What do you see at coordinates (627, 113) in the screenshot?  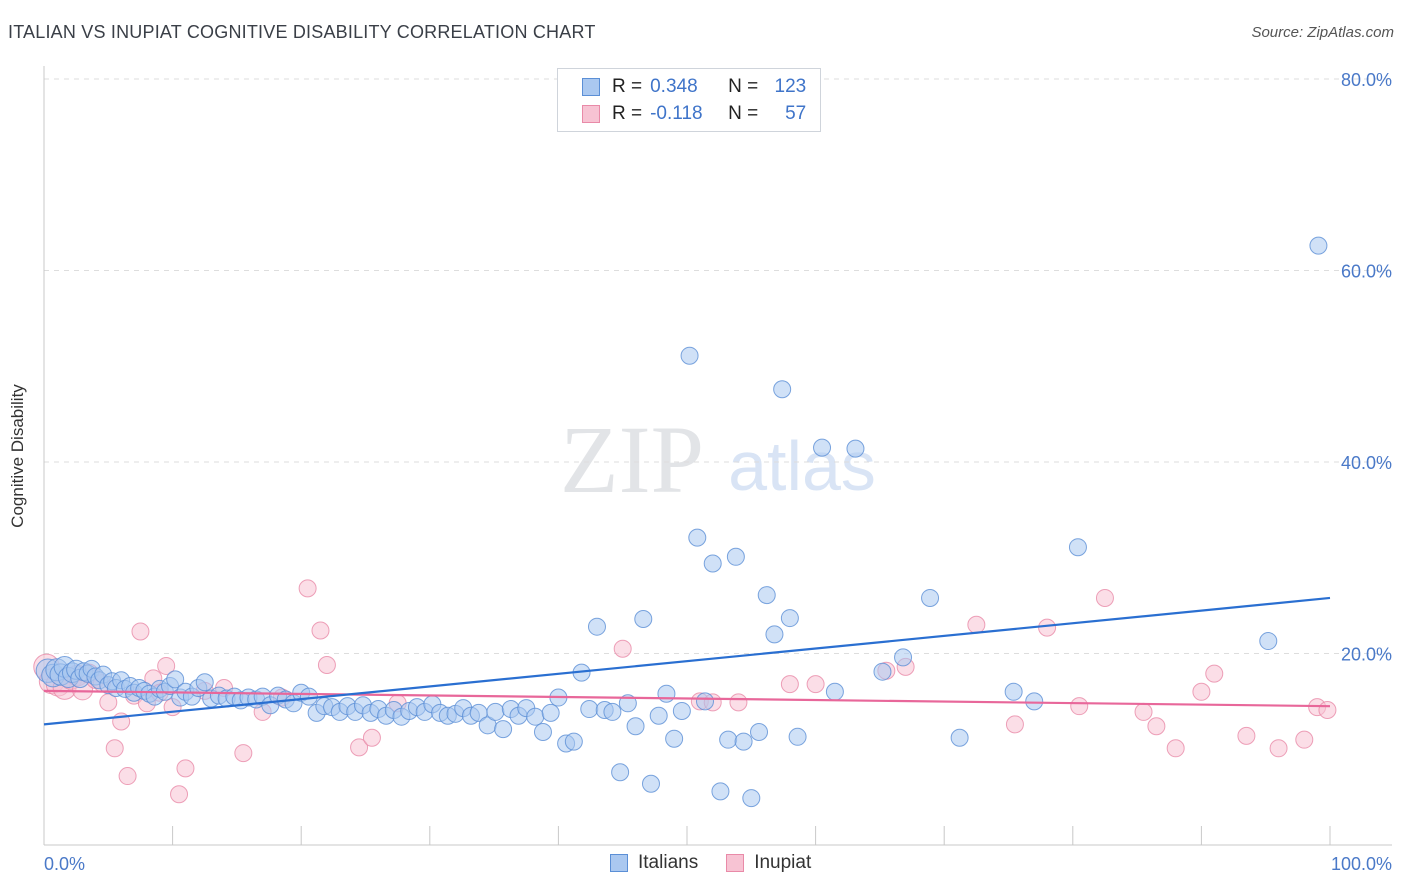 I see `inupiat-r-label: R =` at bounding box center [627, 113].